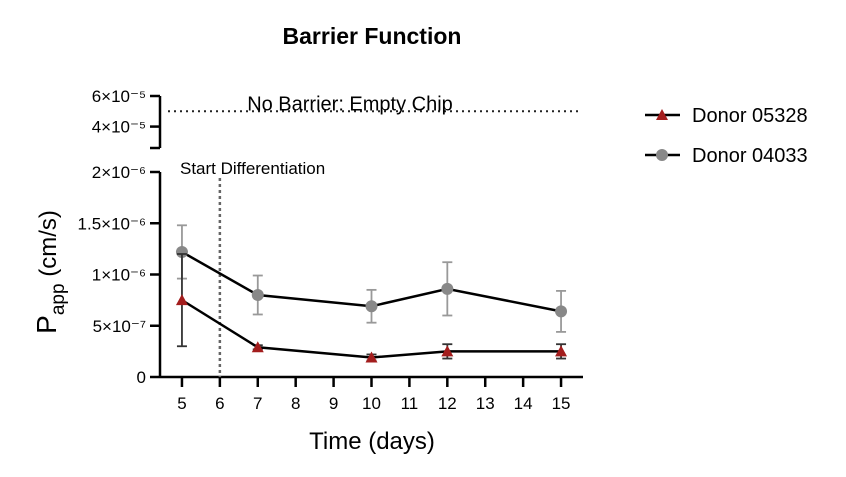  I want to click on x-tick-label: 11, so click(410, 403).